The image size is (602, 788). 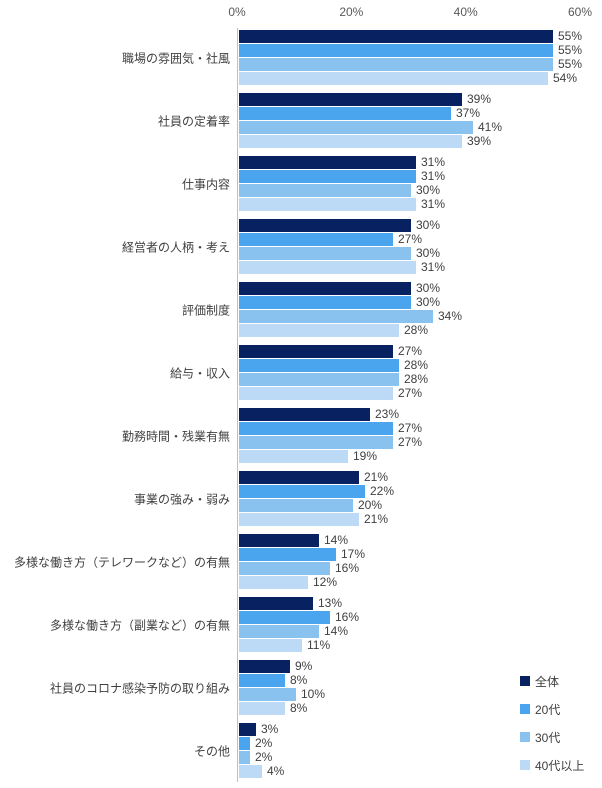 I want to click on bar-value-label: 12%, so click(x=325, y=582).